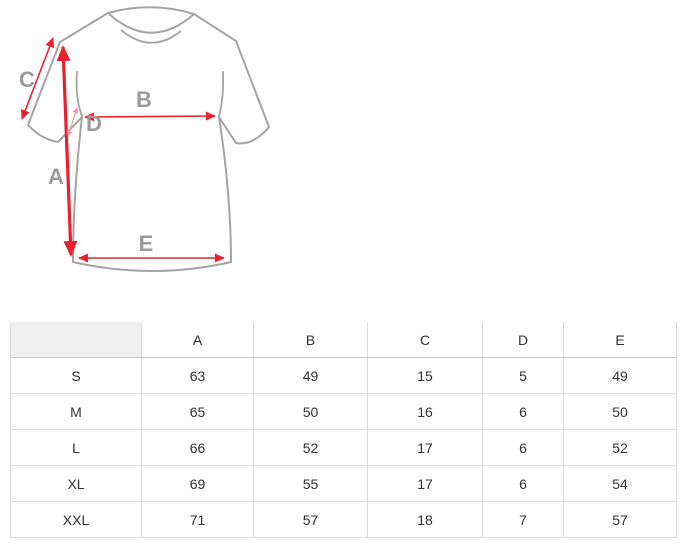 The height and width of the screenshot is (555, 686). Describe the element at coordinates (197, 340) in the screenshot. I see `col-header-a: A` at that location.